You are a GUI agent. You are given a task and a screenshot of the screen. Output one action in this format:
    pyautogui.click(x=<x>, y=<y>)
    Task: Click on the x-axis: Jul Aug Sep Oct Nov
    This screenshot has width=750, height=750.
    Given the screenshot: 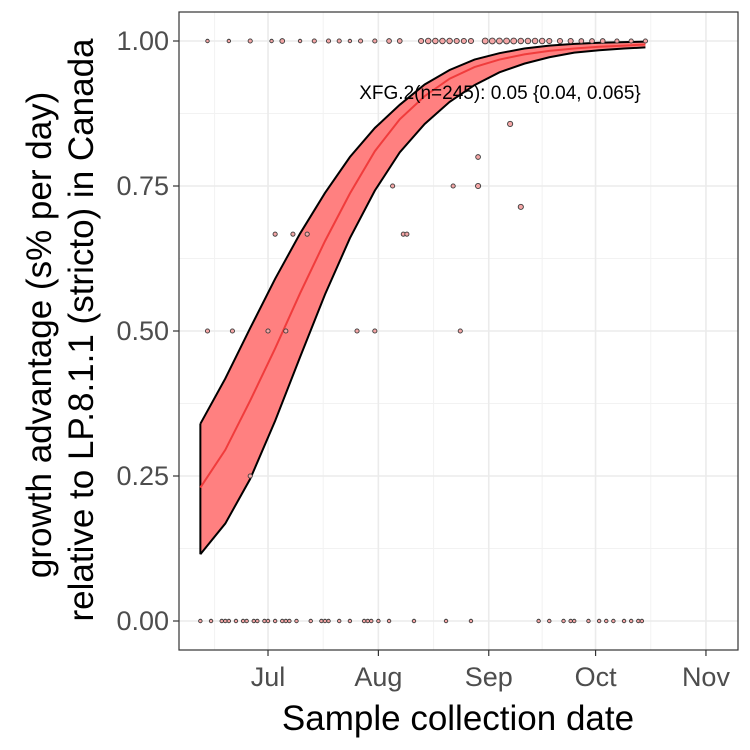 What is the action you would take?
    pyautogui.click(x=491, y=671)
    